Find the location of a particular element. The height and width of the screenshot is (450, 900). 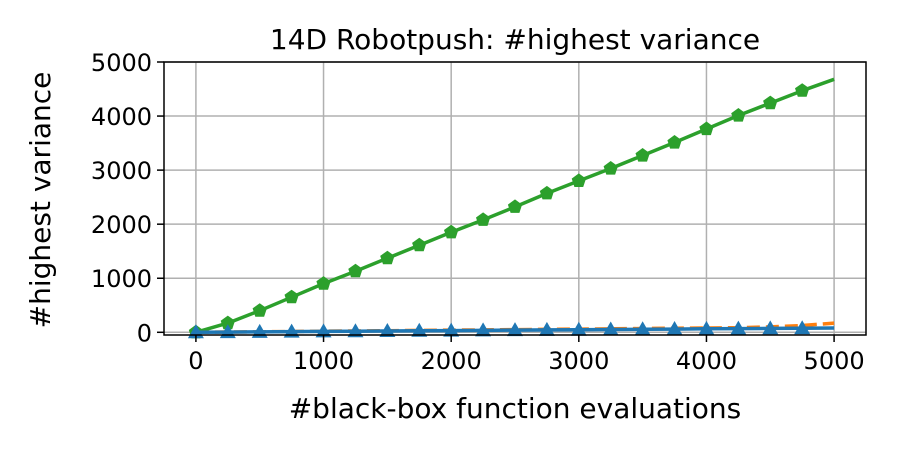

x-tick-label: 4000 is located at coordinates (706, 361).